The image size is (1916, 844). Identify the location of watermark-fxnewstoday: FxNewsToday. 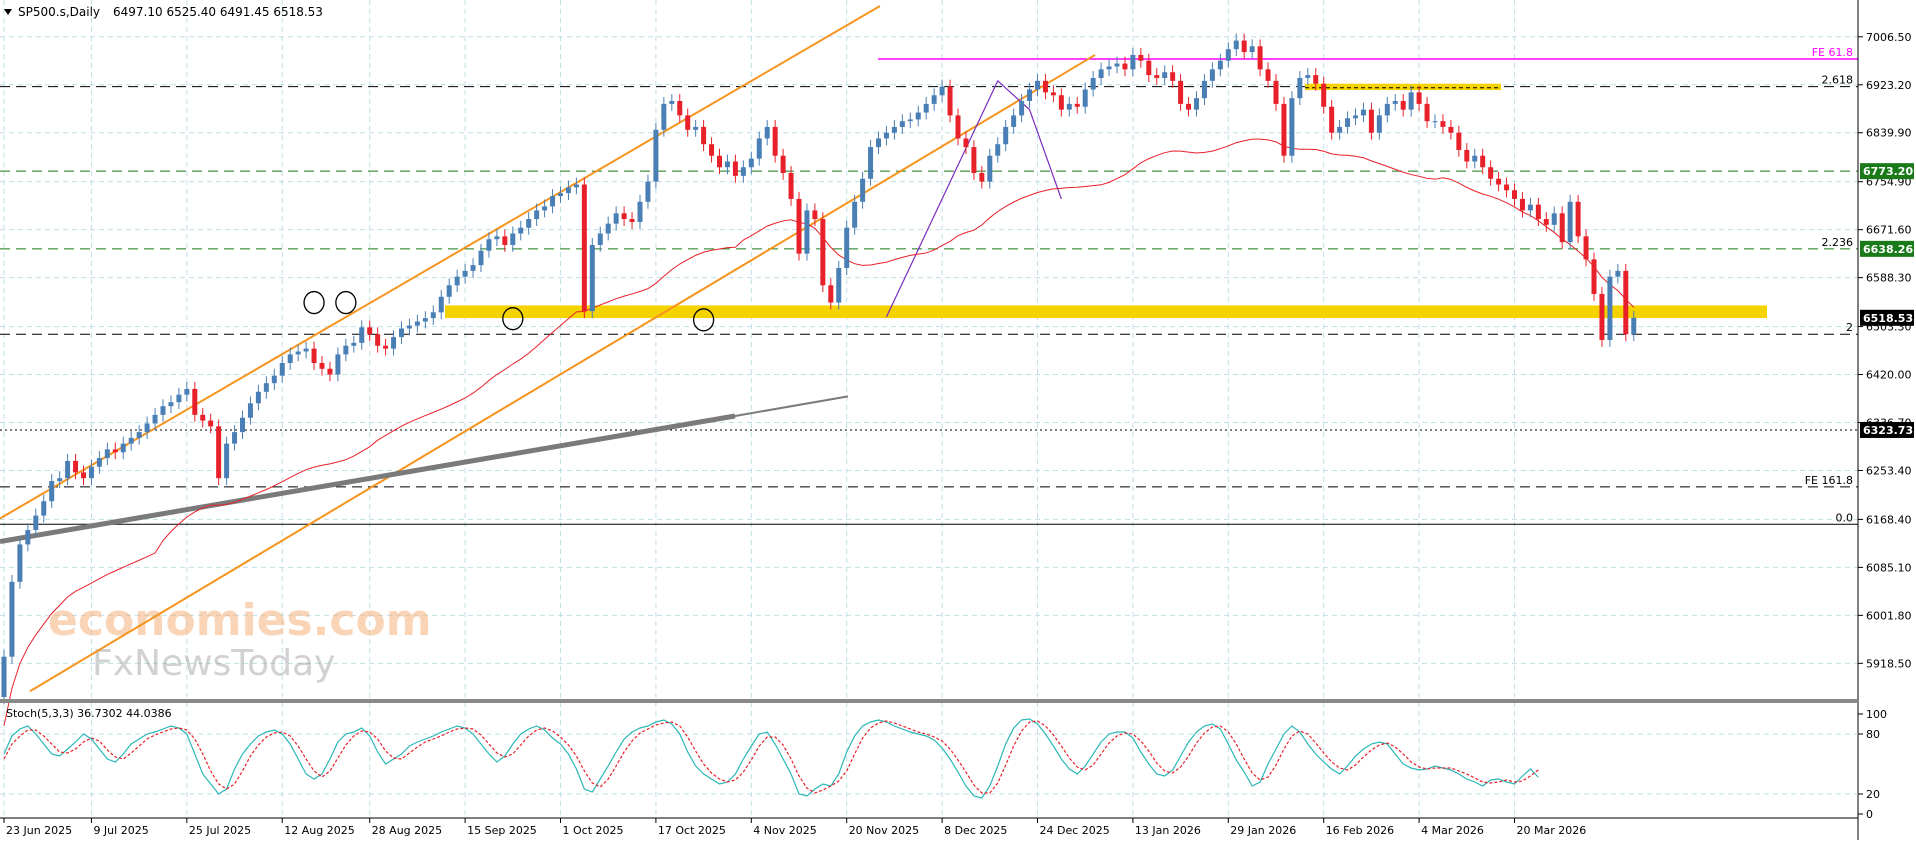
(213, 663).